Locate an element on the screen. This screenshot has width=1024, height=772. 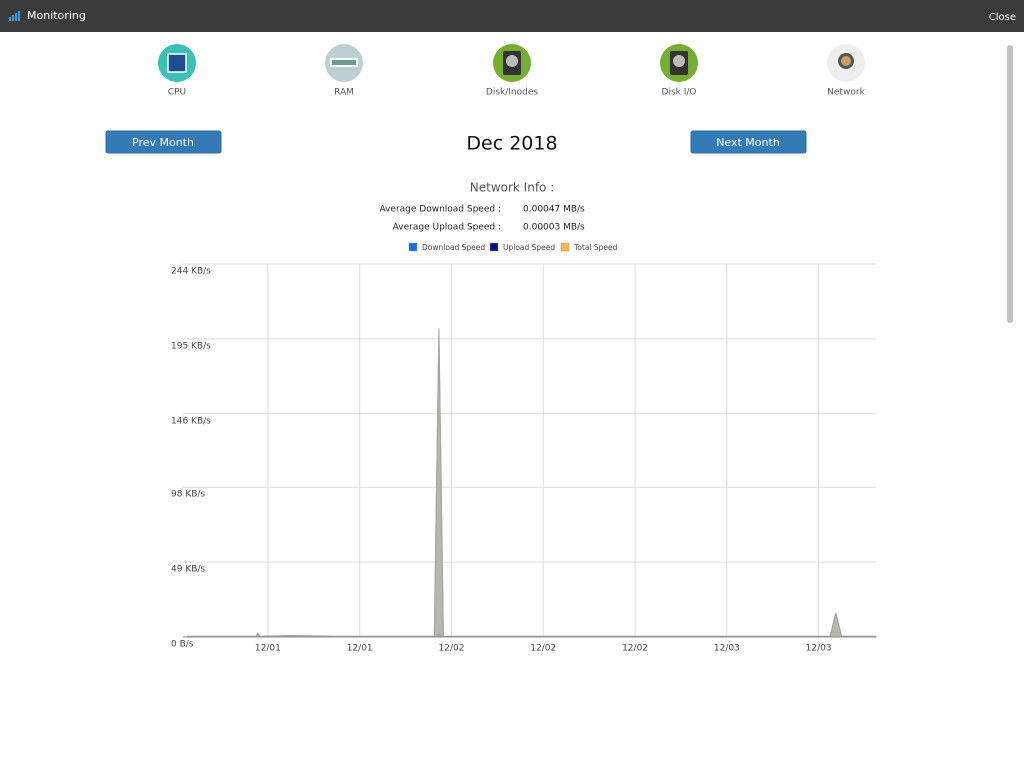
legend-label: Upload Speed is located at coordinates (529, 247).